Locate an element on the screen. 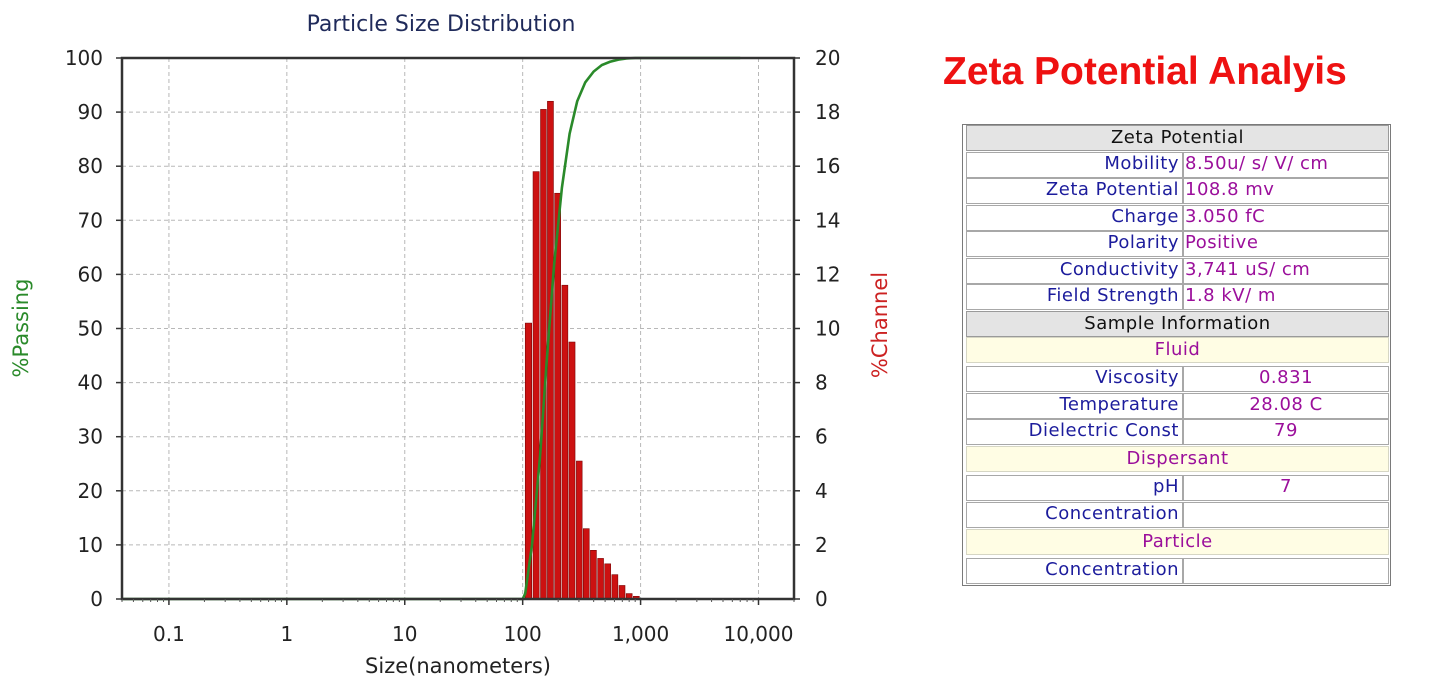 This screenshot has height=694, width=1441. table-row: Dielectric Const 79 is located at coordinates (1177, 432).